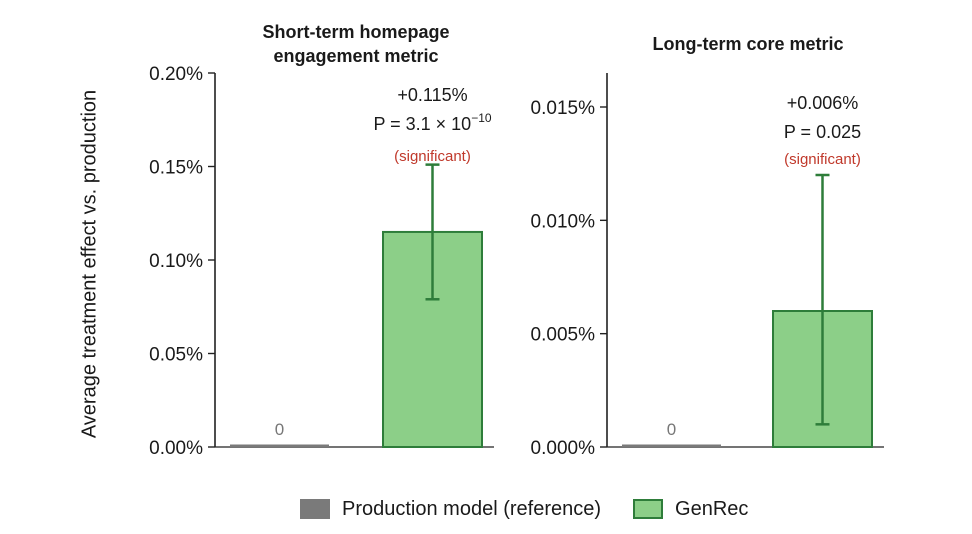  I want to click on p2-significance-label: (significant), so click(822, 159).